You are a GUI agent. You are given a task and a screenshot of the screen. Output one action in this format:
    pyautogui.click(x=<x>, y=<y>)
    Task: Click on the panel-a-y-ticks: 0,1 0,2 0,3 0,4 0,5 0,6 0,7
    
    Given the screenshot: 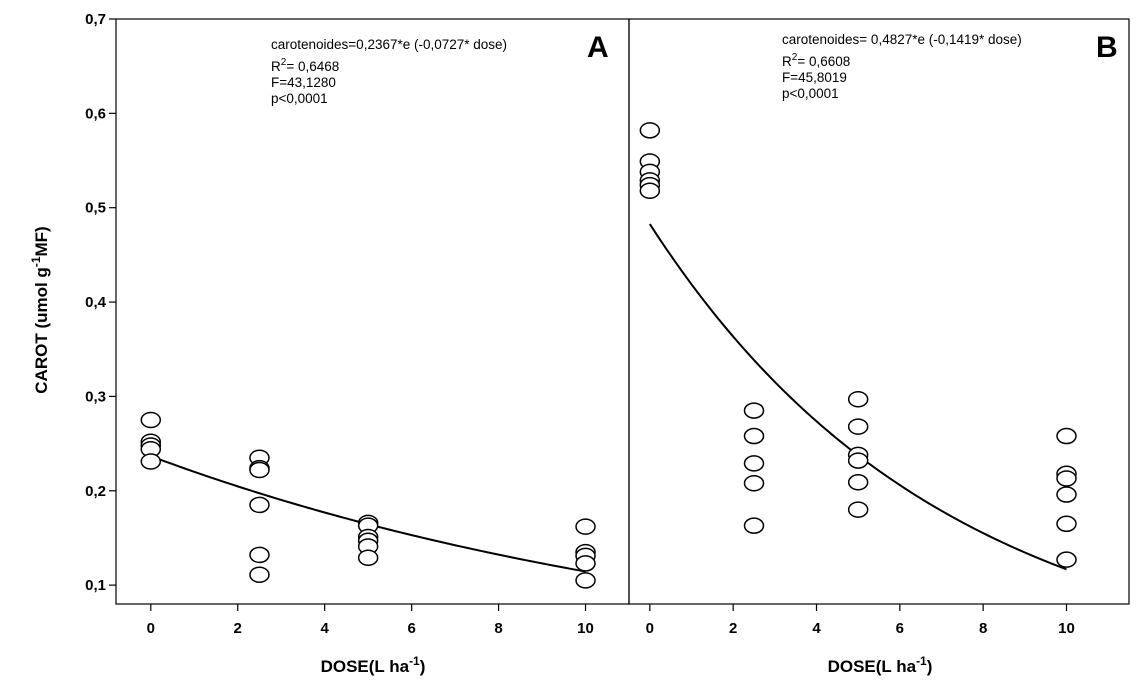 What is the action you would take?
    pyautogui.click(x=100, y=302)
    